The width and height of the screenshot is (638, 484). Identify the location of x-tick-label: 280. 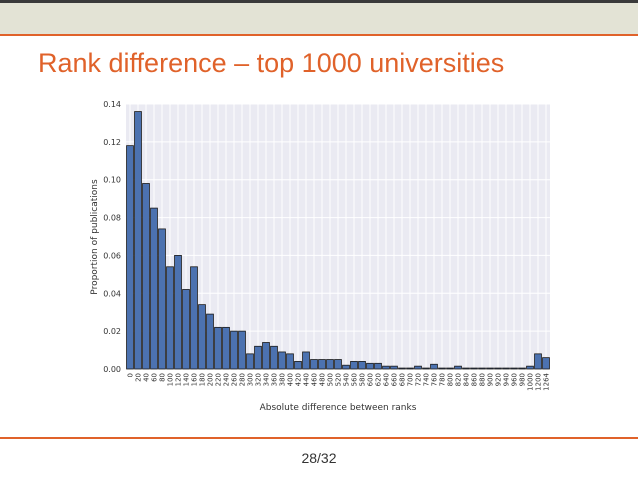
(243, 379).